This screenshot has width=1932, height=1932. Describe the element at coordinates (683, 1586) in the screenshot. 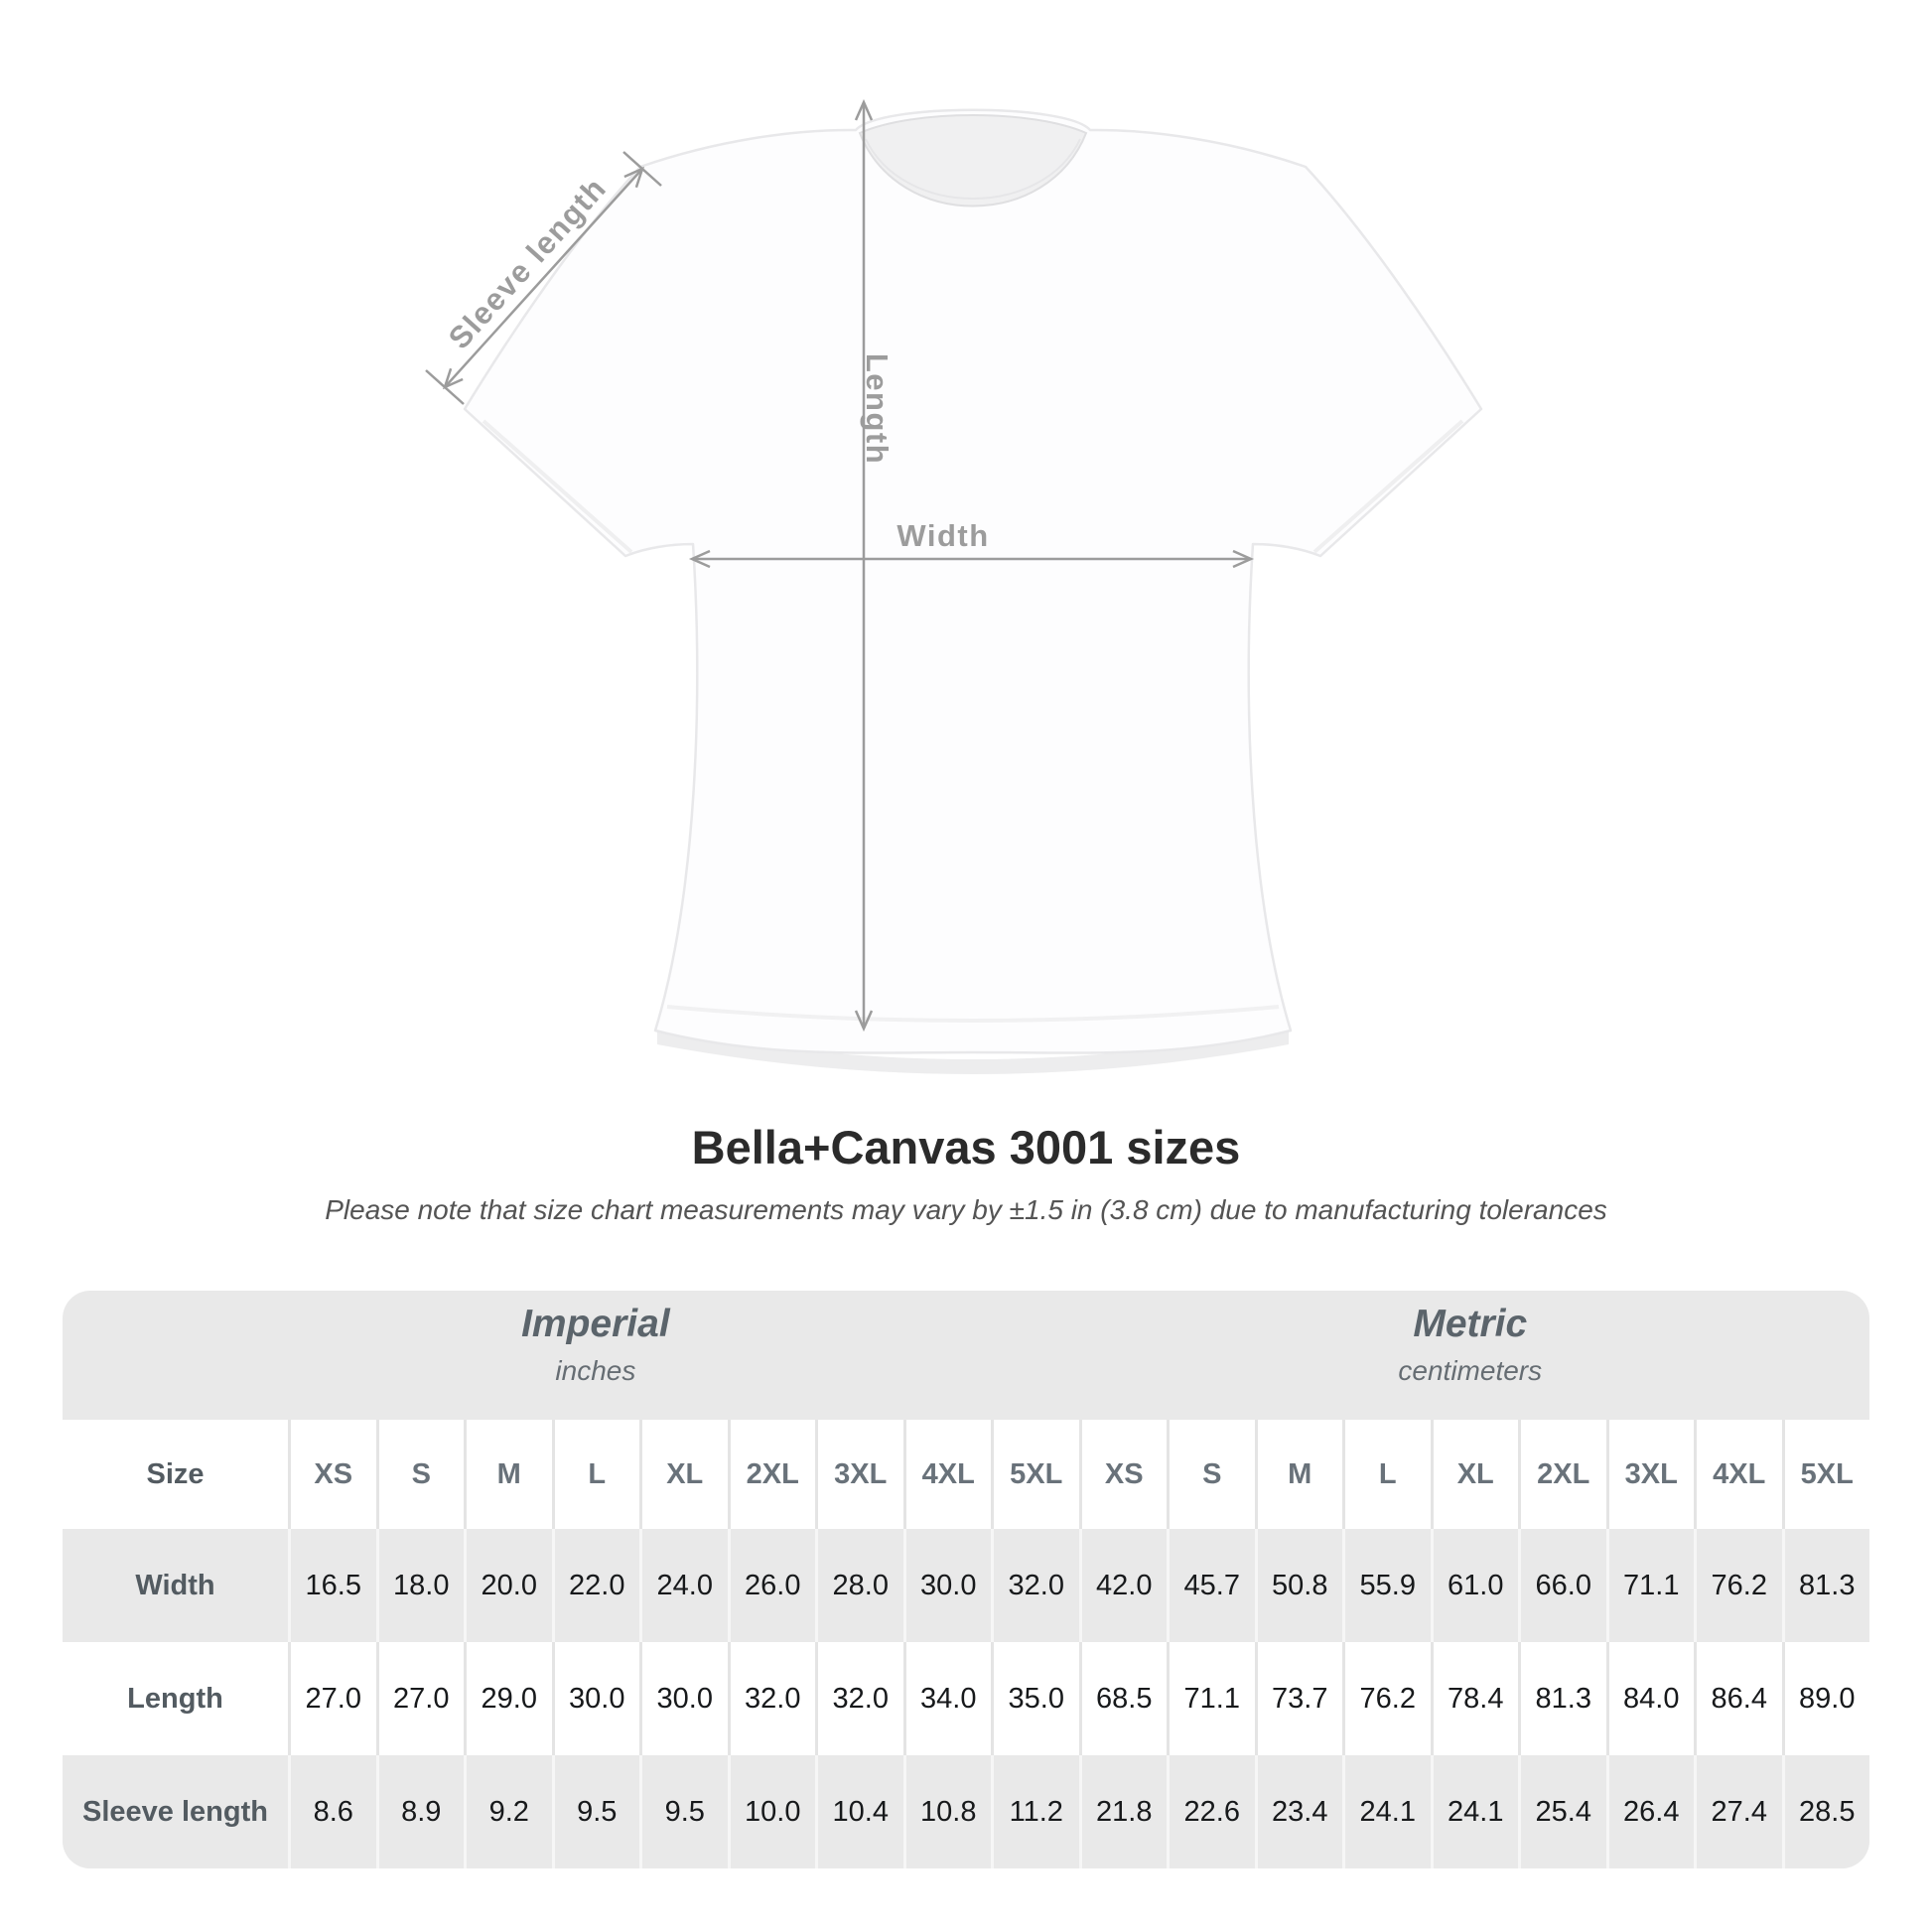

I see `value-cell: 24.0` at that location.